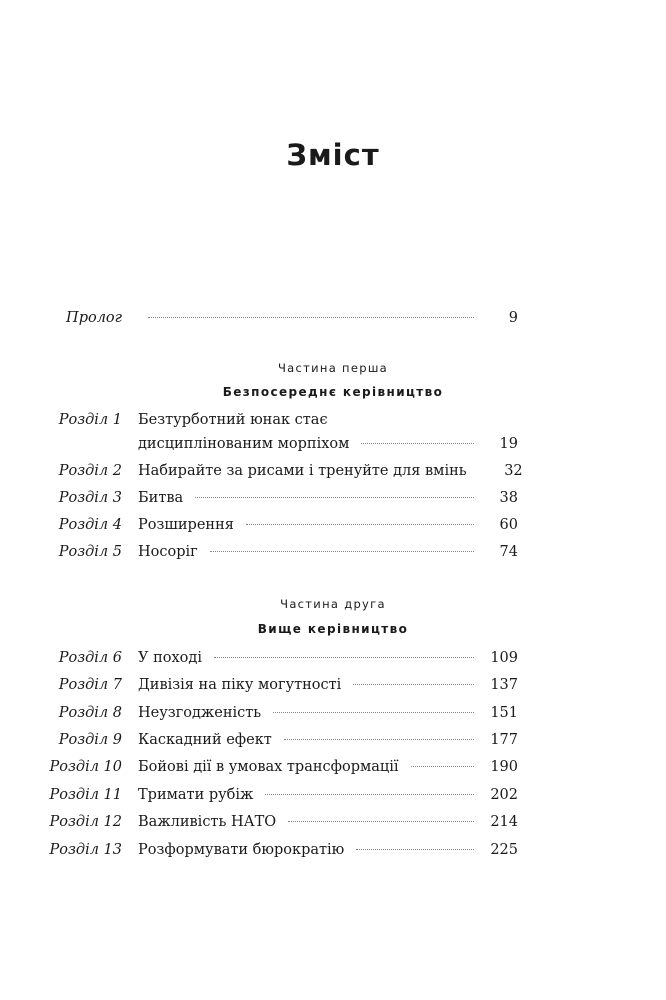  I want to click on toc-entry-prologue: Пролог 9, so click(333, 322).